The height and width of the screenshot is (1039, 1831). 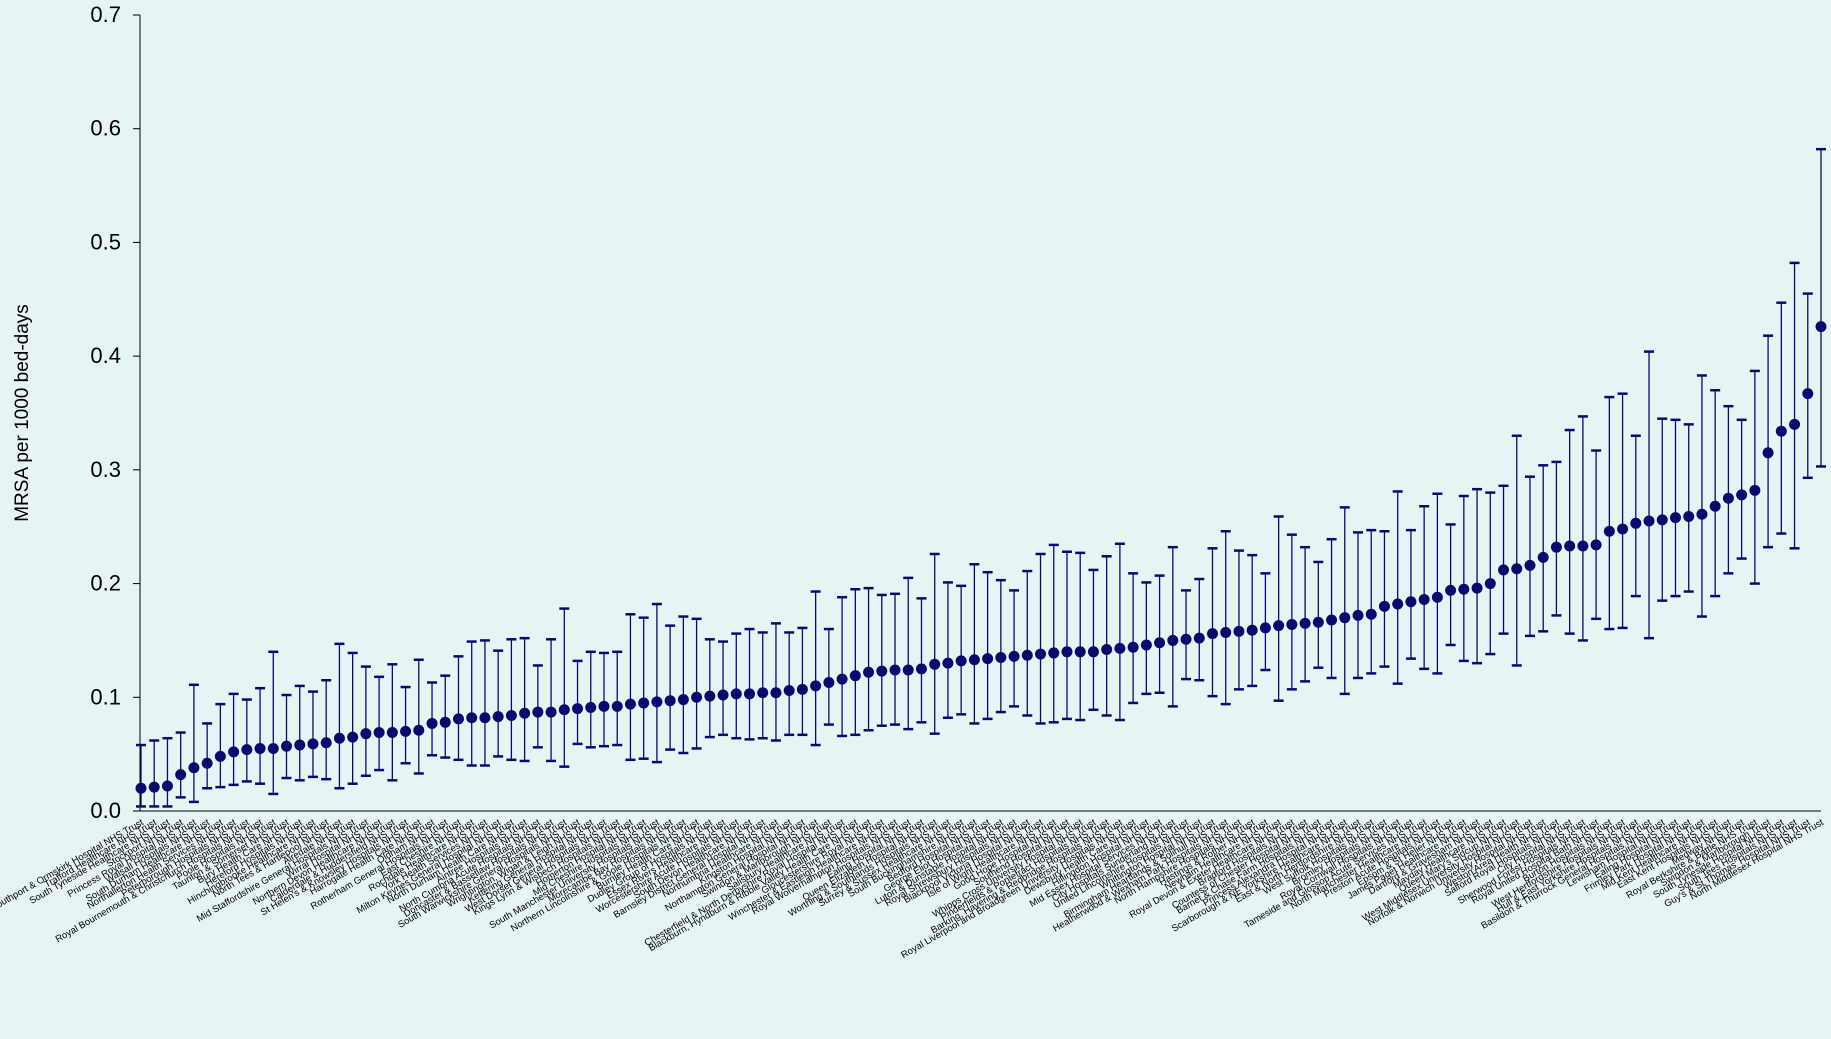 What do you see at coordinates (105, 469) in the screenshot?
I see `y-tick-label: 0.3` at bounding box center [105, 469].